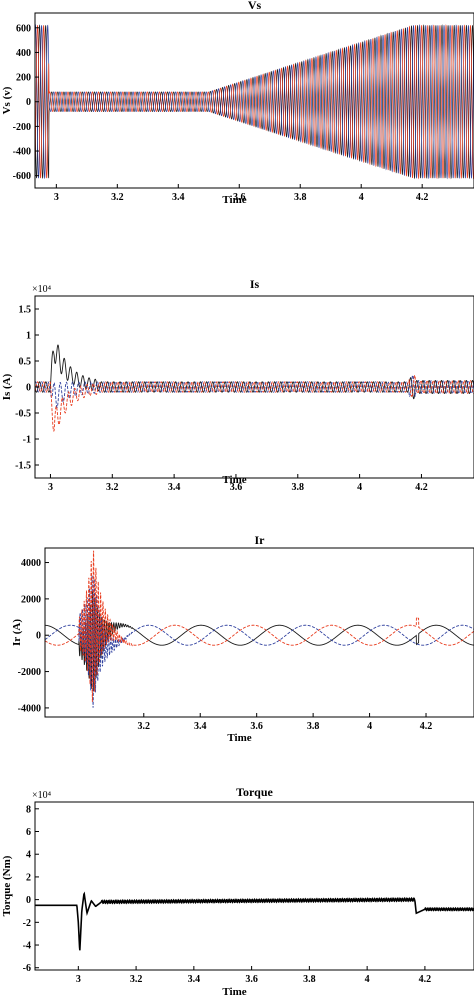 The height and width of the screenshot is (997, 474). What do you see at coordinates (300, 197) in the screenshot?
I see `vs-xtick-label: 3.8` at bounding box center [300, 197].